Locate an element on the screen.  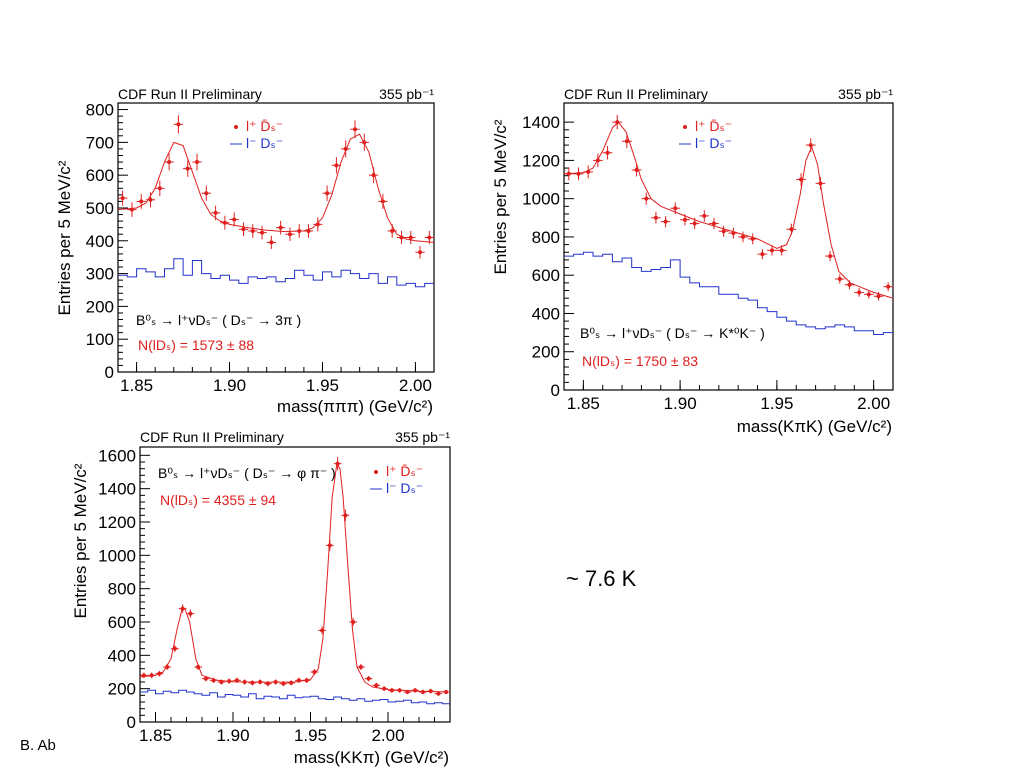
y-tick-label: 800 is located at coordinates (546, 237).